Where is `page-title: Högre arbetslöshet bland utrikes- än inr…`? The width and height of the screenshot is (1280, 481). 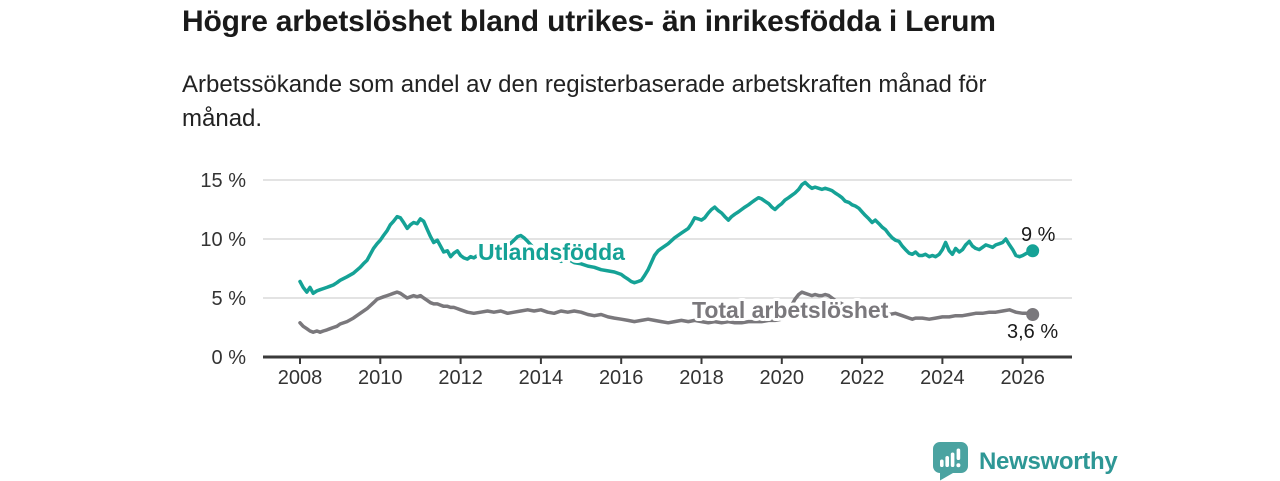 page-title: Högre arbetslöshet bland utrikes- än inr… is located at coordinates (589, 21).